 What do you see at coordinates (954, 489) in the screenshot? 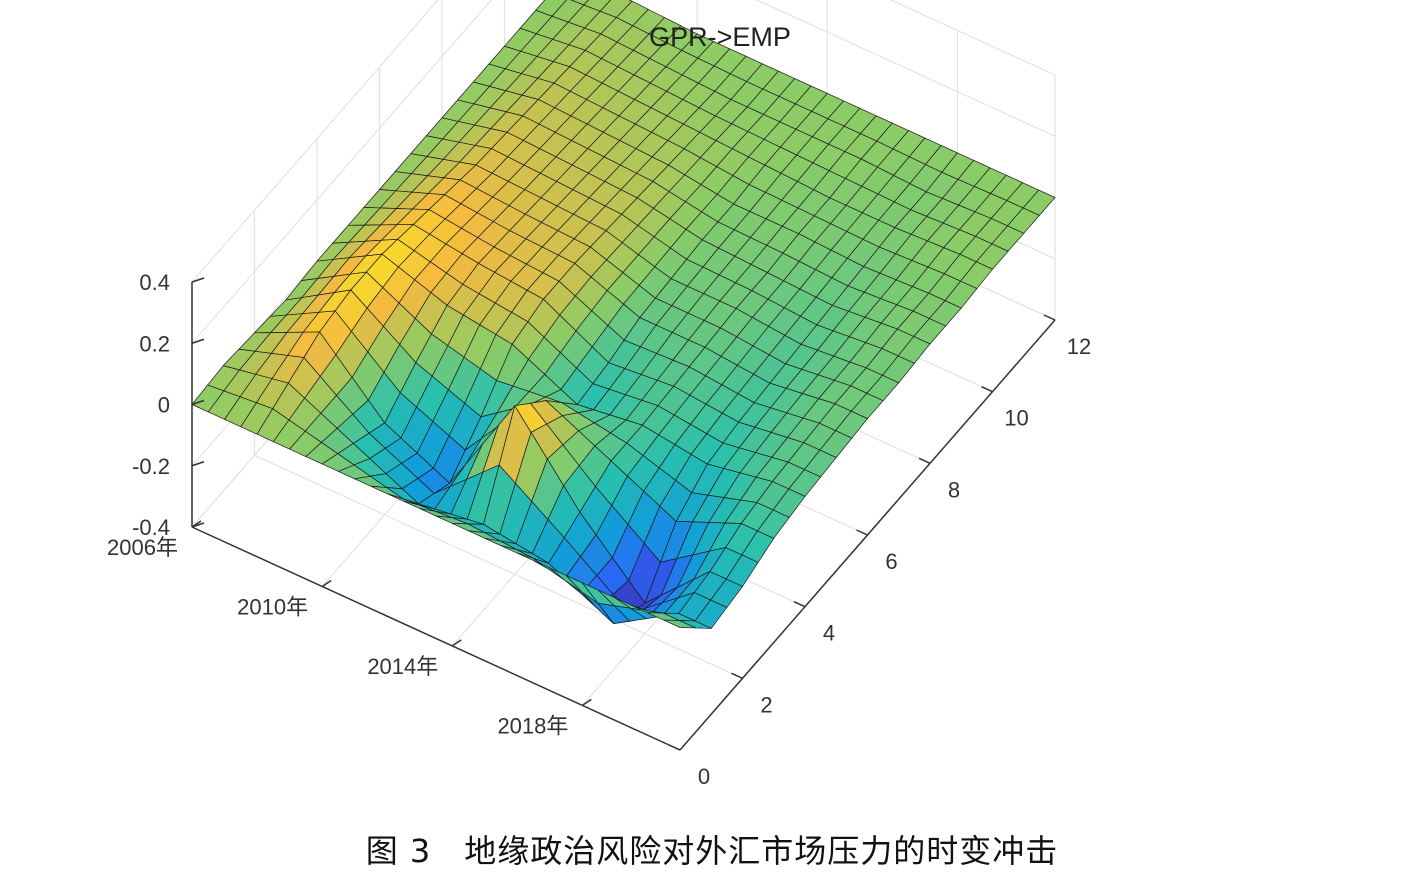
I see `horizon-tick-label: 8` at bounding box center [954, 489].